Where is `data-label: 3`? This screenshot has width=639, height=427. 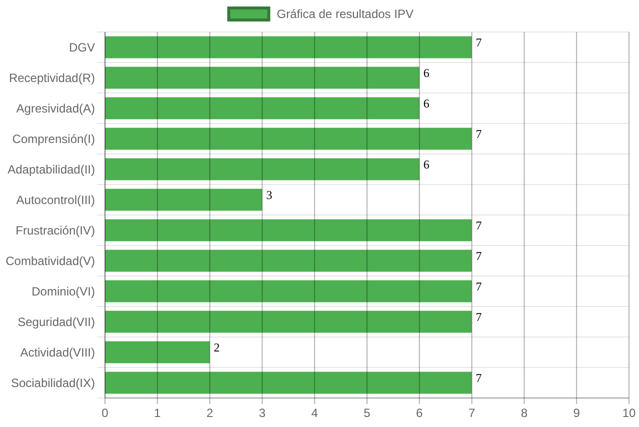
data-label: 3 is located at coordinates (269, 195).